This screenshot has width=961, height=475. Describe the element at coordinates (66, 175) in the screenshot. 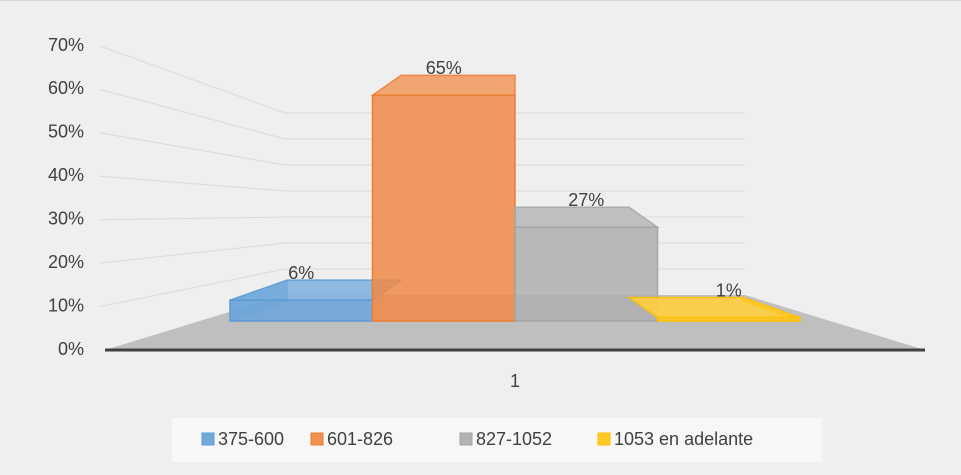

I see `y-tick-label: 40%` at that location.